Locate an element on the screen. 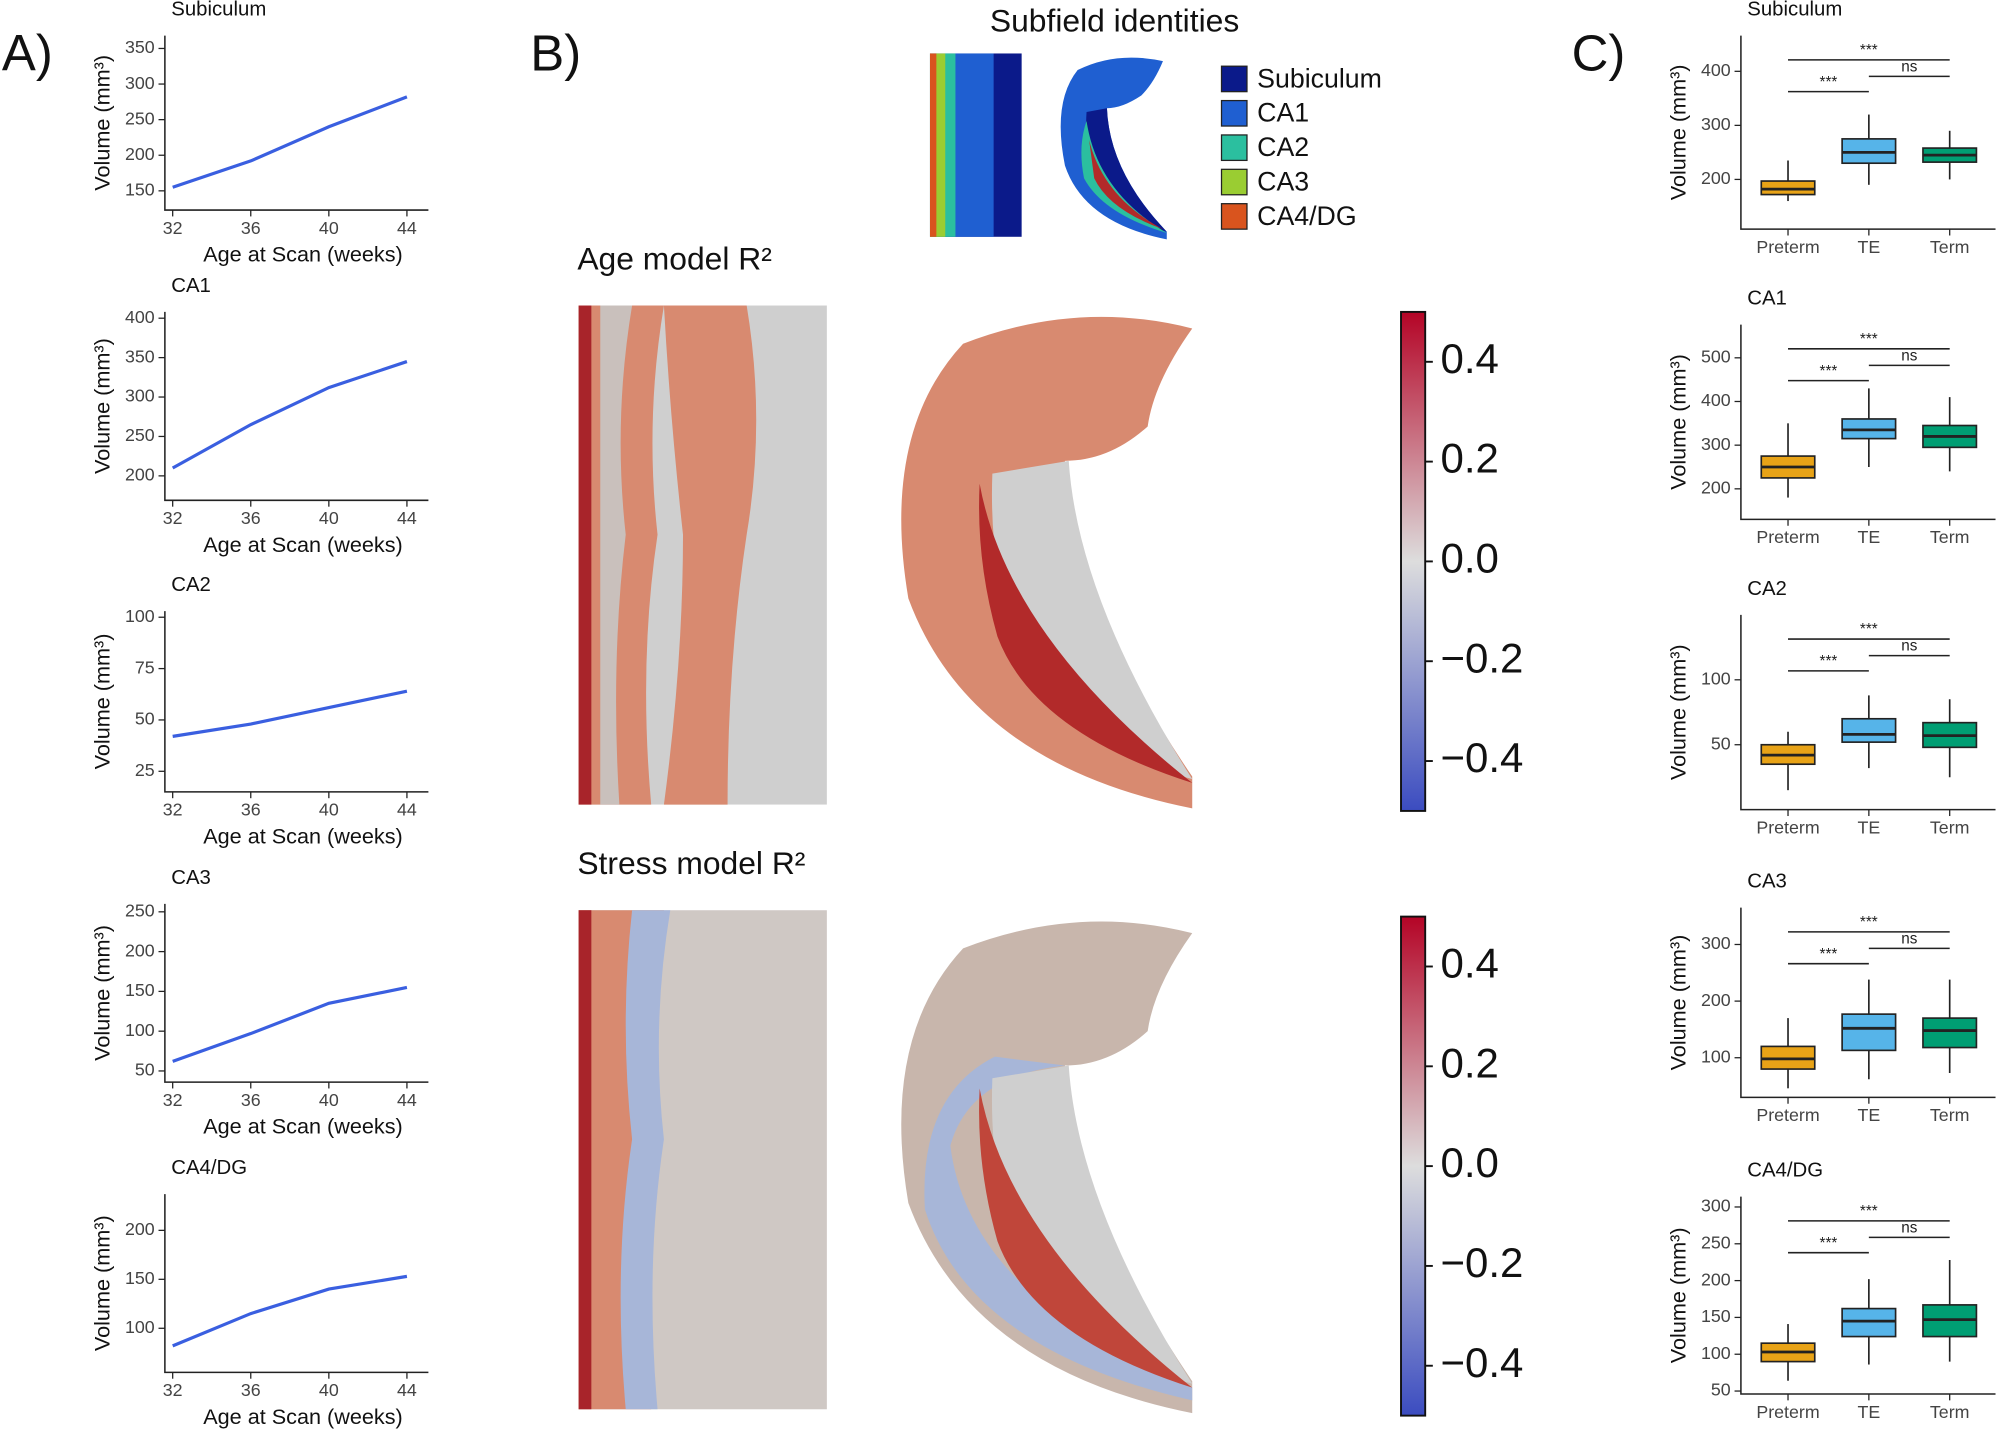 This screenshot has width=2000, height=1436. panel-label: A) is located at coordinates (27, 53).